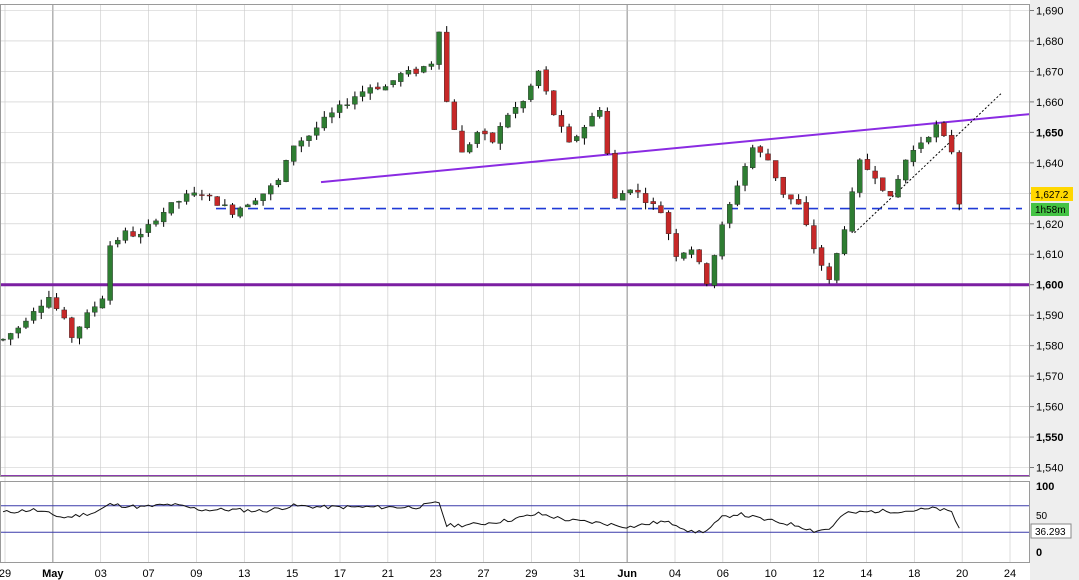 The height and width of the screenshot is (580, 1079). Describe the element at coordinates (723, 574) in the screenshot. I see `time-tick-label: 06` at that location.